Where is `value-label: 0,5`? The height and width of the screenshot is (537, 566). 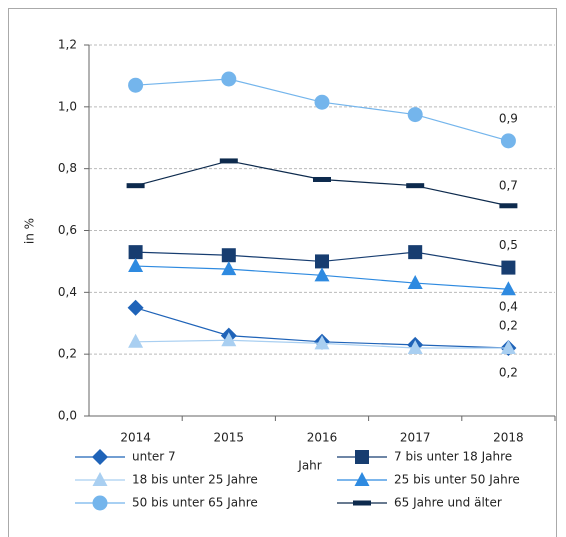
value-label: 0,5 is located at coordinates (508, 245).